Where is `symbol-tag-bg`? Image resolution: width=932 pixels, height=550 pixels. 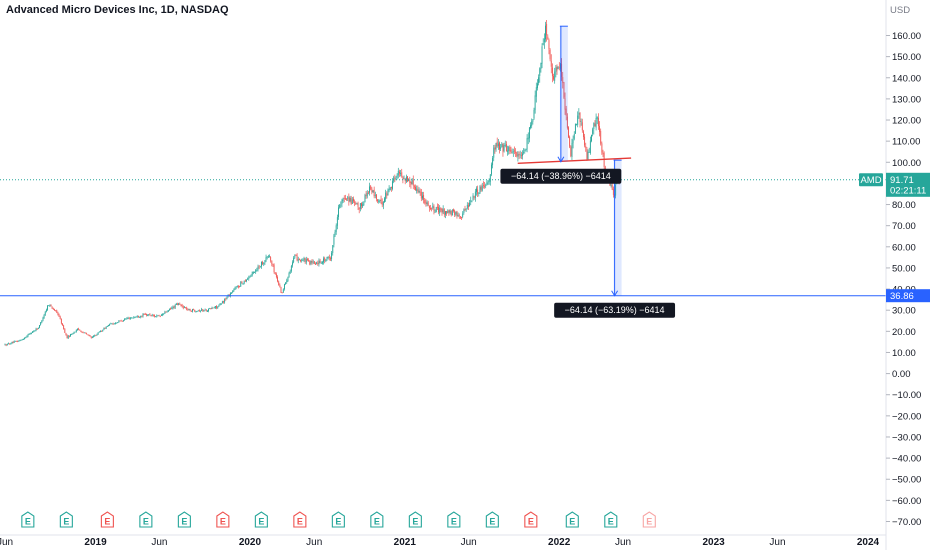 symbol-tag-bg is located at coordinates (871, 180).